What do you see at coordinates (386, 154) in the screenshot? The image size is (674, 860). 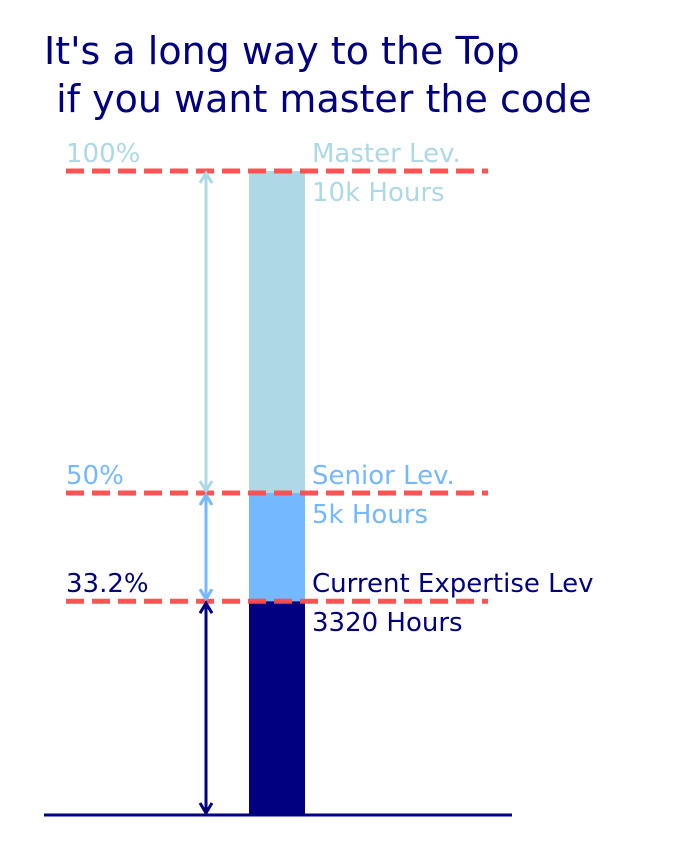 I see `level-name-label-0: Master Lev.` at bounding box center [386, 154].